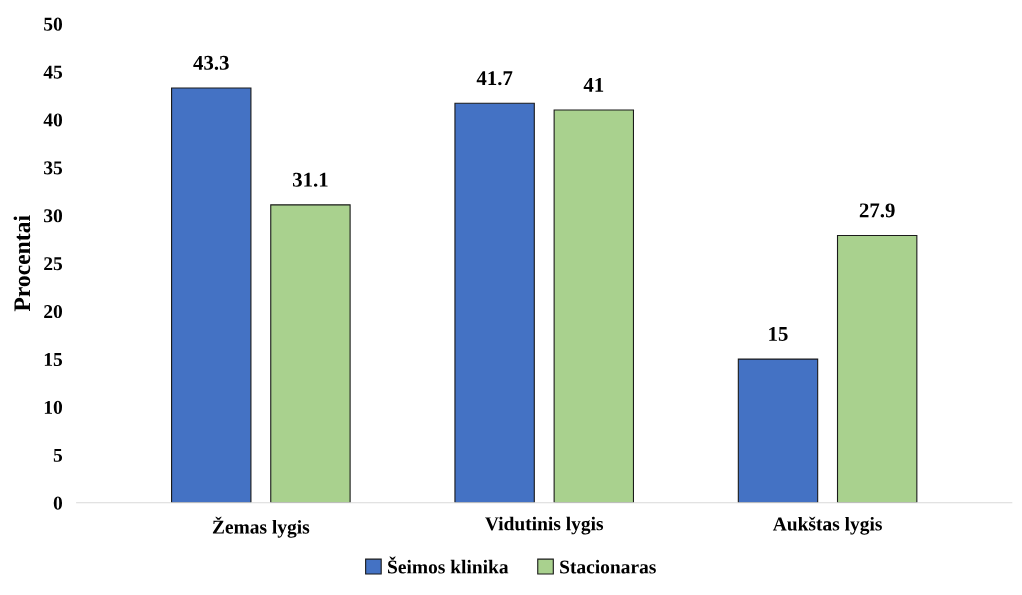 Image resolution: width=1022 pixels, height=595 pixels. What do you see at coordinates (211, 62) in the screenshot?
I see `data-label: 43.3` at bounding box center [211, 62].